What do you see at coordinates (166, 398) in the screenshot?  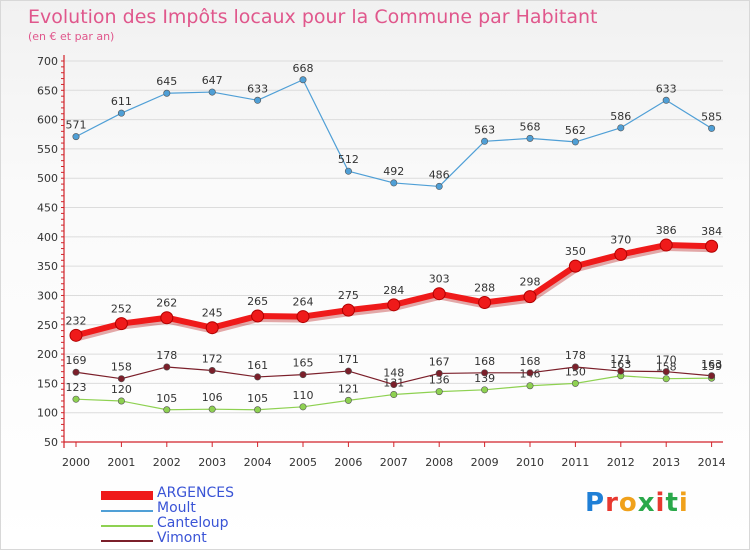 I see `data-label-canteloup: 105` at bounding box center [166, 398].